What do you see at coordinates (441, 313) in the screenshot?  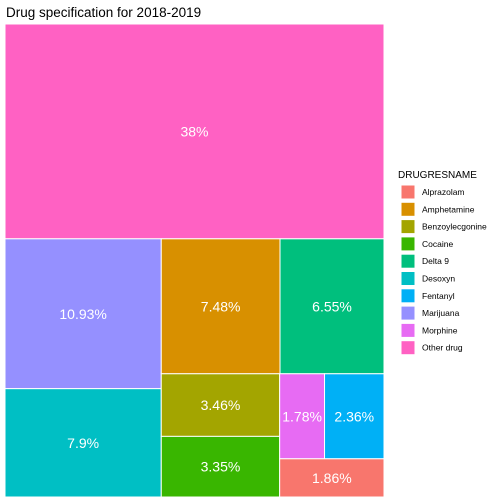 I see `legend-label-marijuana: Marijuana` at bounding box center [441, 313].